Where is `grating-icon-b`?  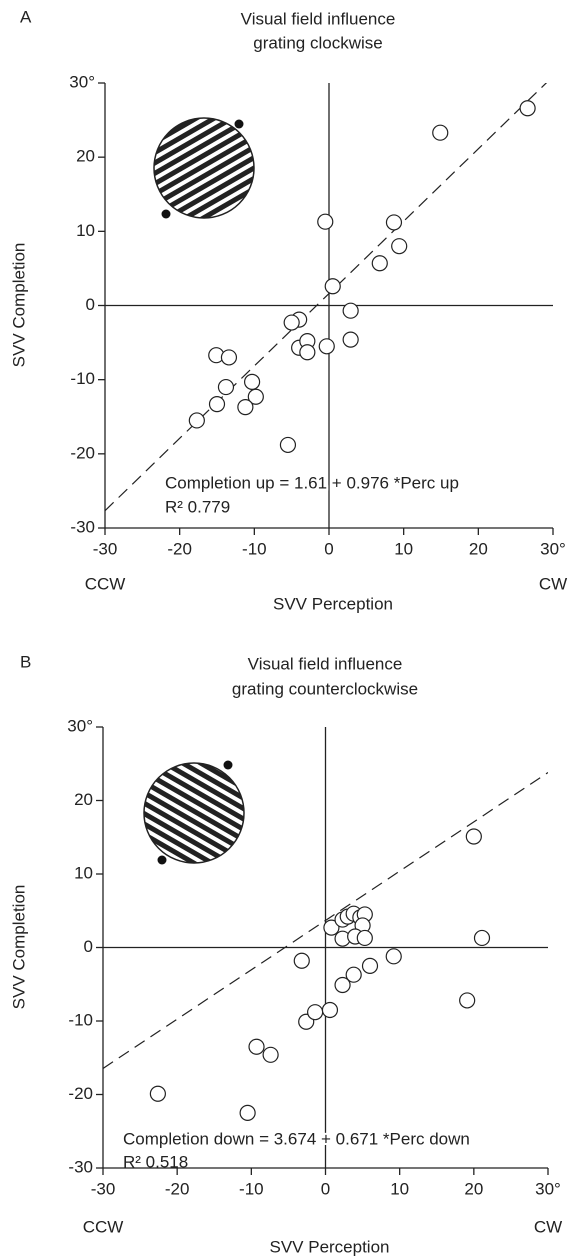 grating-icon-b is located at coordinates (194, 812).